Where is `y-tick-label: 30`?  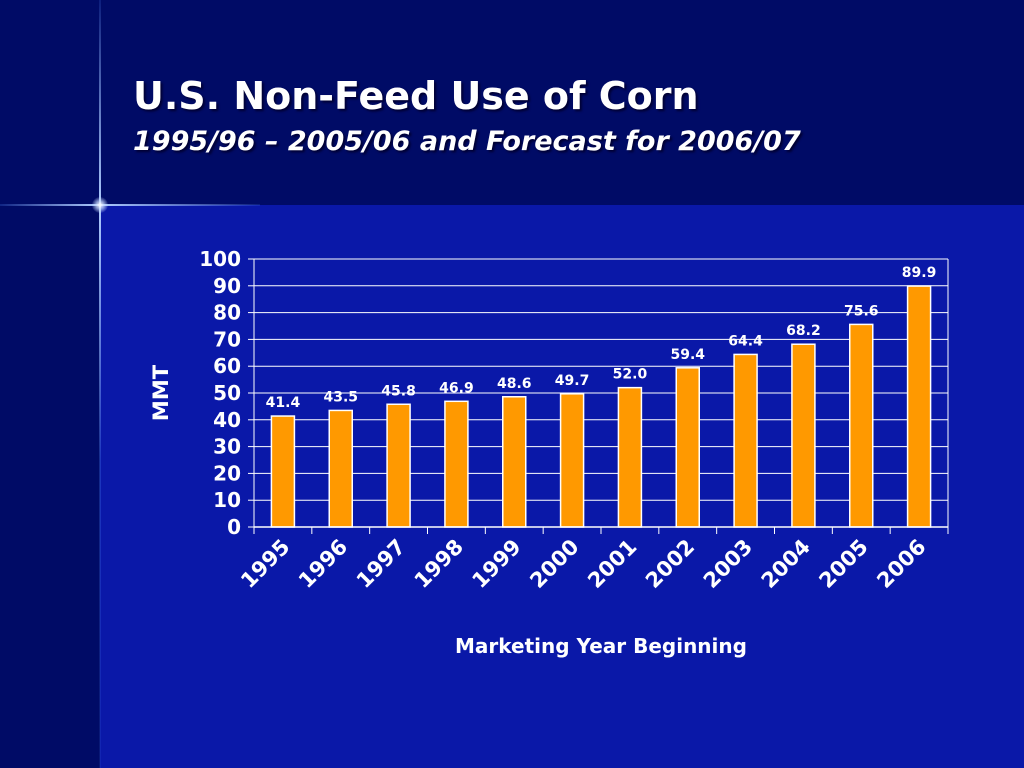
y-tick-label: 30 is located at coordinates (227, 447).